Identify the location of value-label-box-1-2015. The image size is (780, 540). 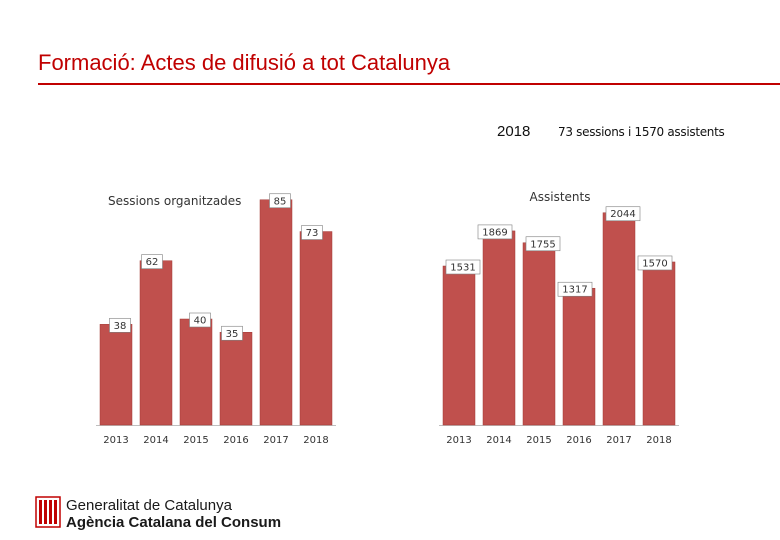
(200, 320).